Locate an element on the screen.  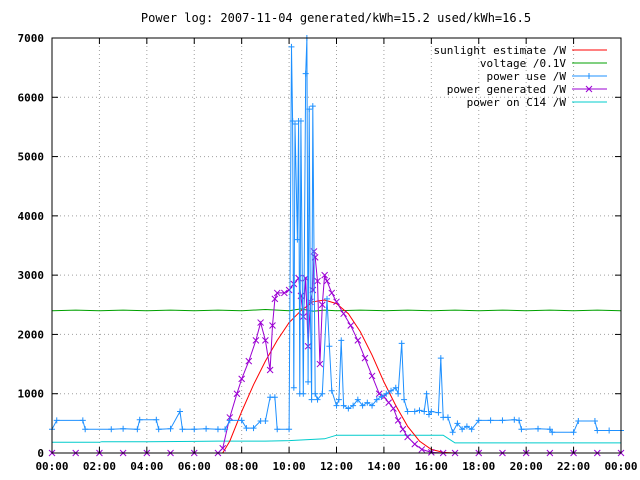
legend-label: power generated /W is located at coordinates (507, 89).